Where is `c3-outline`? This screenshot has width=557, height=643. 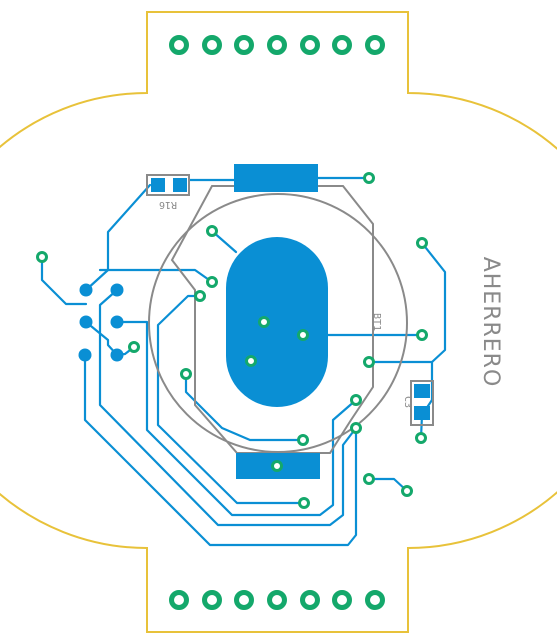
c3-outline is located at coordinates (422, 403).